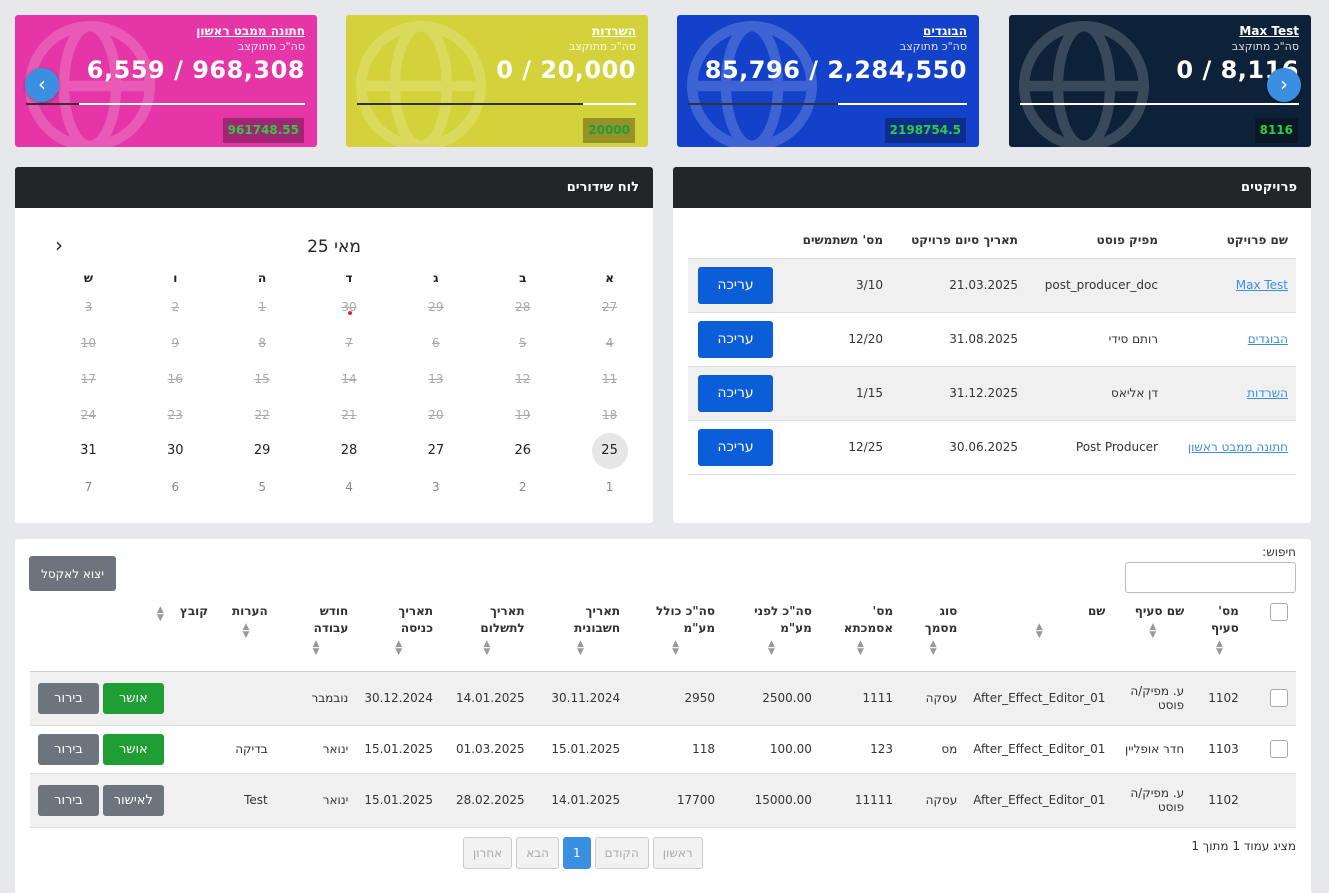 Image resolution: width=1329 pixels, height=893 pixels. I want to click on search-input, so click(1210, 577).